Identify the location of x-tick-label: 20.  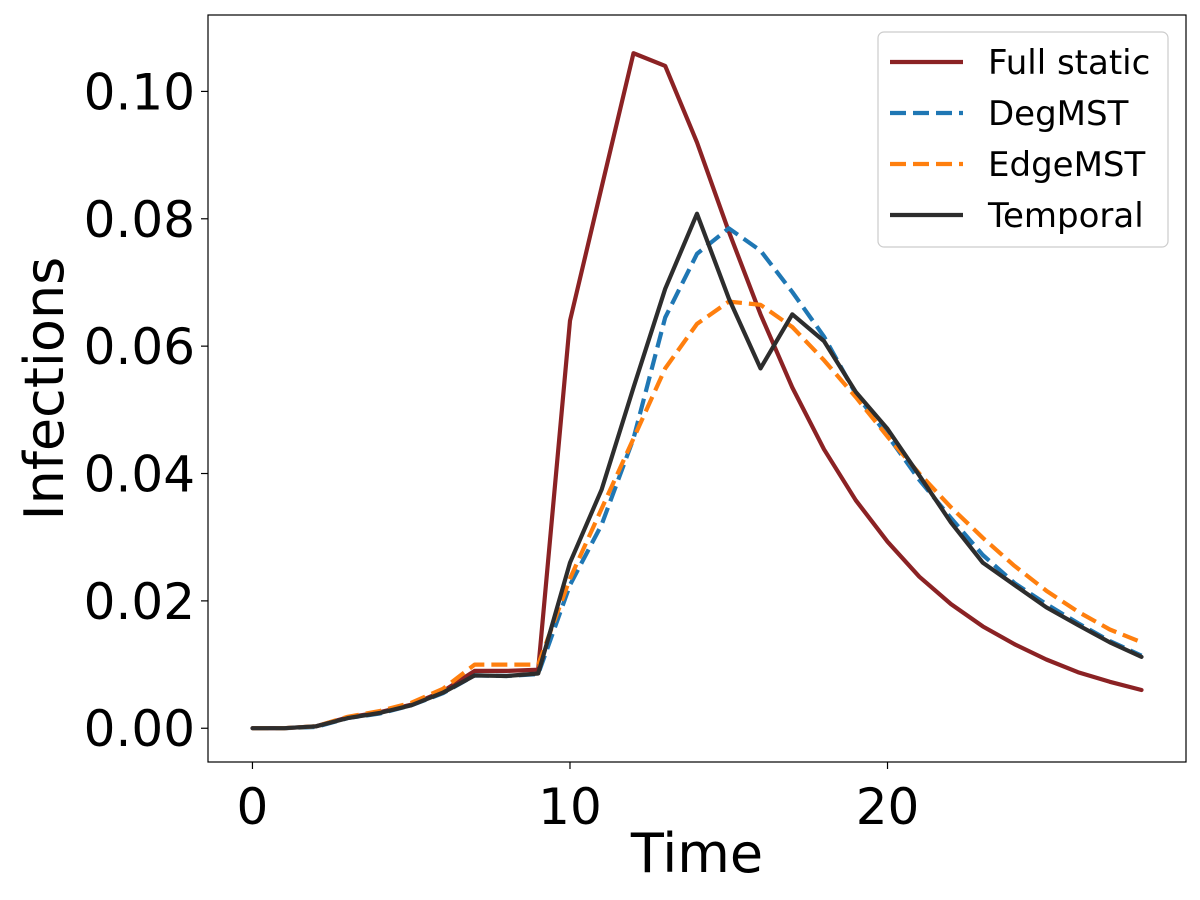
(888, 807).